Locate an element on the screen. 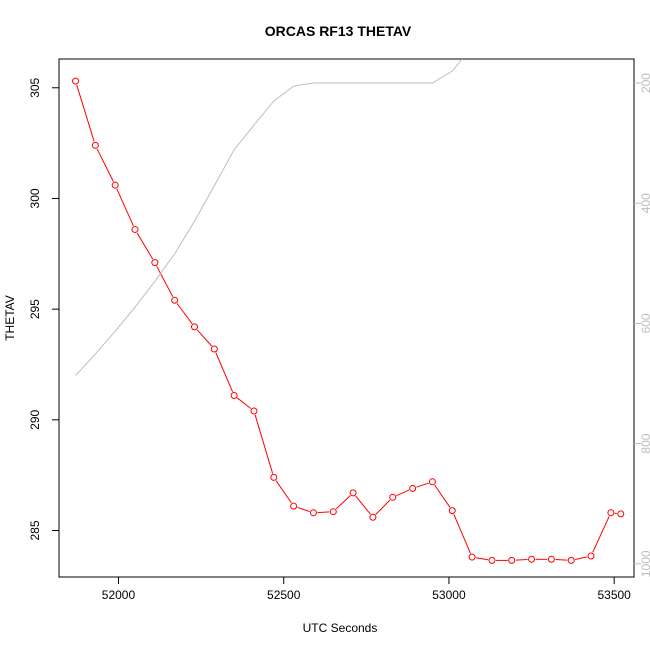 This screenshot has width=650, height=650. y2-axis: 200 400 600 800 1000 is located at coordinates (642, 325).